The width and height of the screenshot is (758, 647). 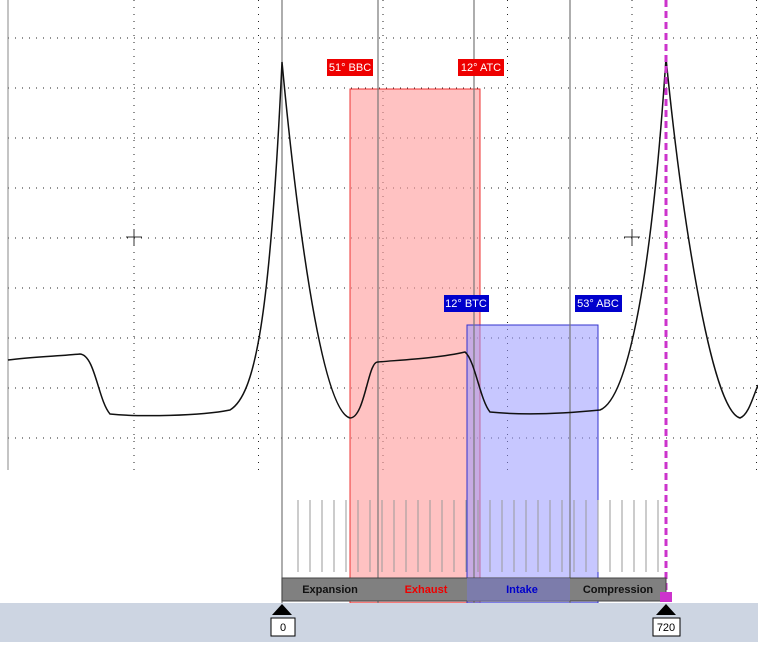 I want to click on exhaust-window, so click(x=415, y=346).